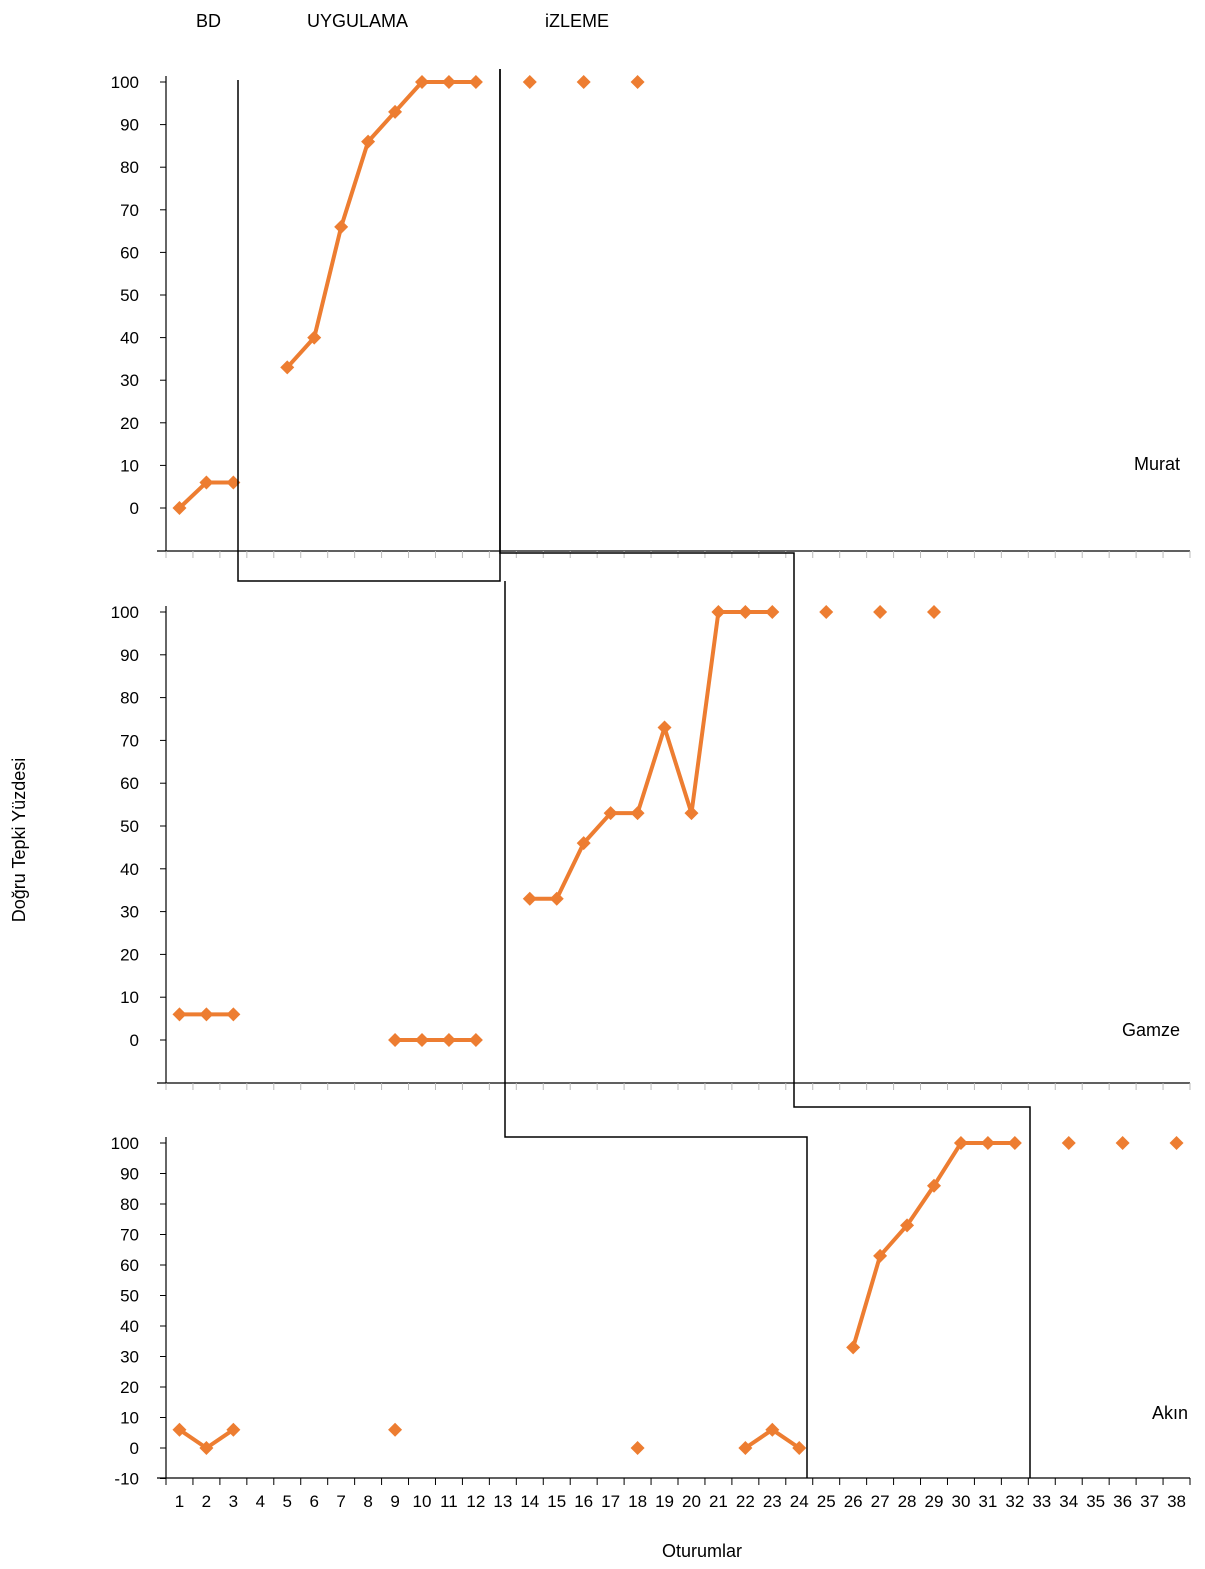 Image resolution: width=1205 pixels, height=1569 pixels. What do you see at coordinates (664, 1501) in the screenshot?
I see `x-tick-label: 19` at bounding box center [664, 1501].